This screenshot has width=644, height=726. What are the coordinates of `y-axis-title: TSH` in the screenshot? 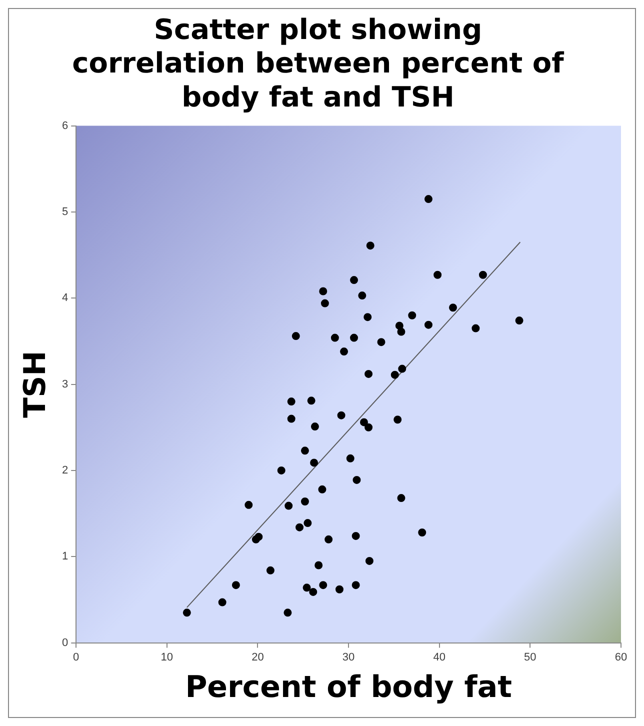 It's located at (35, 384).